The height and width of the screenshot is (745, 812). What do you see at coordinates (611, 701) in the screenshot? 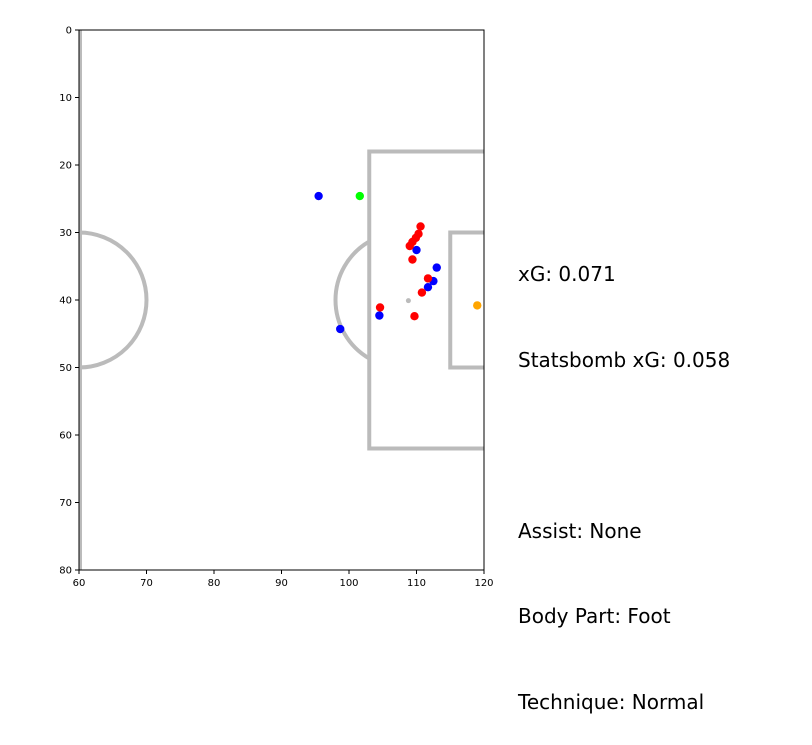
I see `technique-value: Technique: Normal` at bounding box center [611, 701].